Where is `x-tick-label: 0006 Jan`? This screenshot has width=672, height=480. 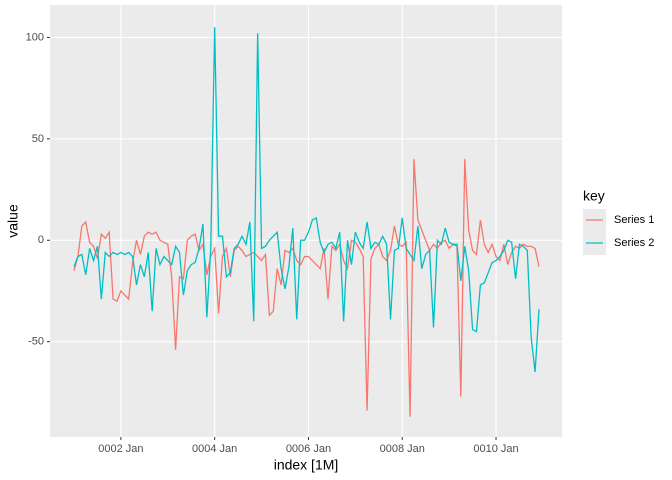
x-tick-label: 0006 Jan is located at coordinates (308, 449).